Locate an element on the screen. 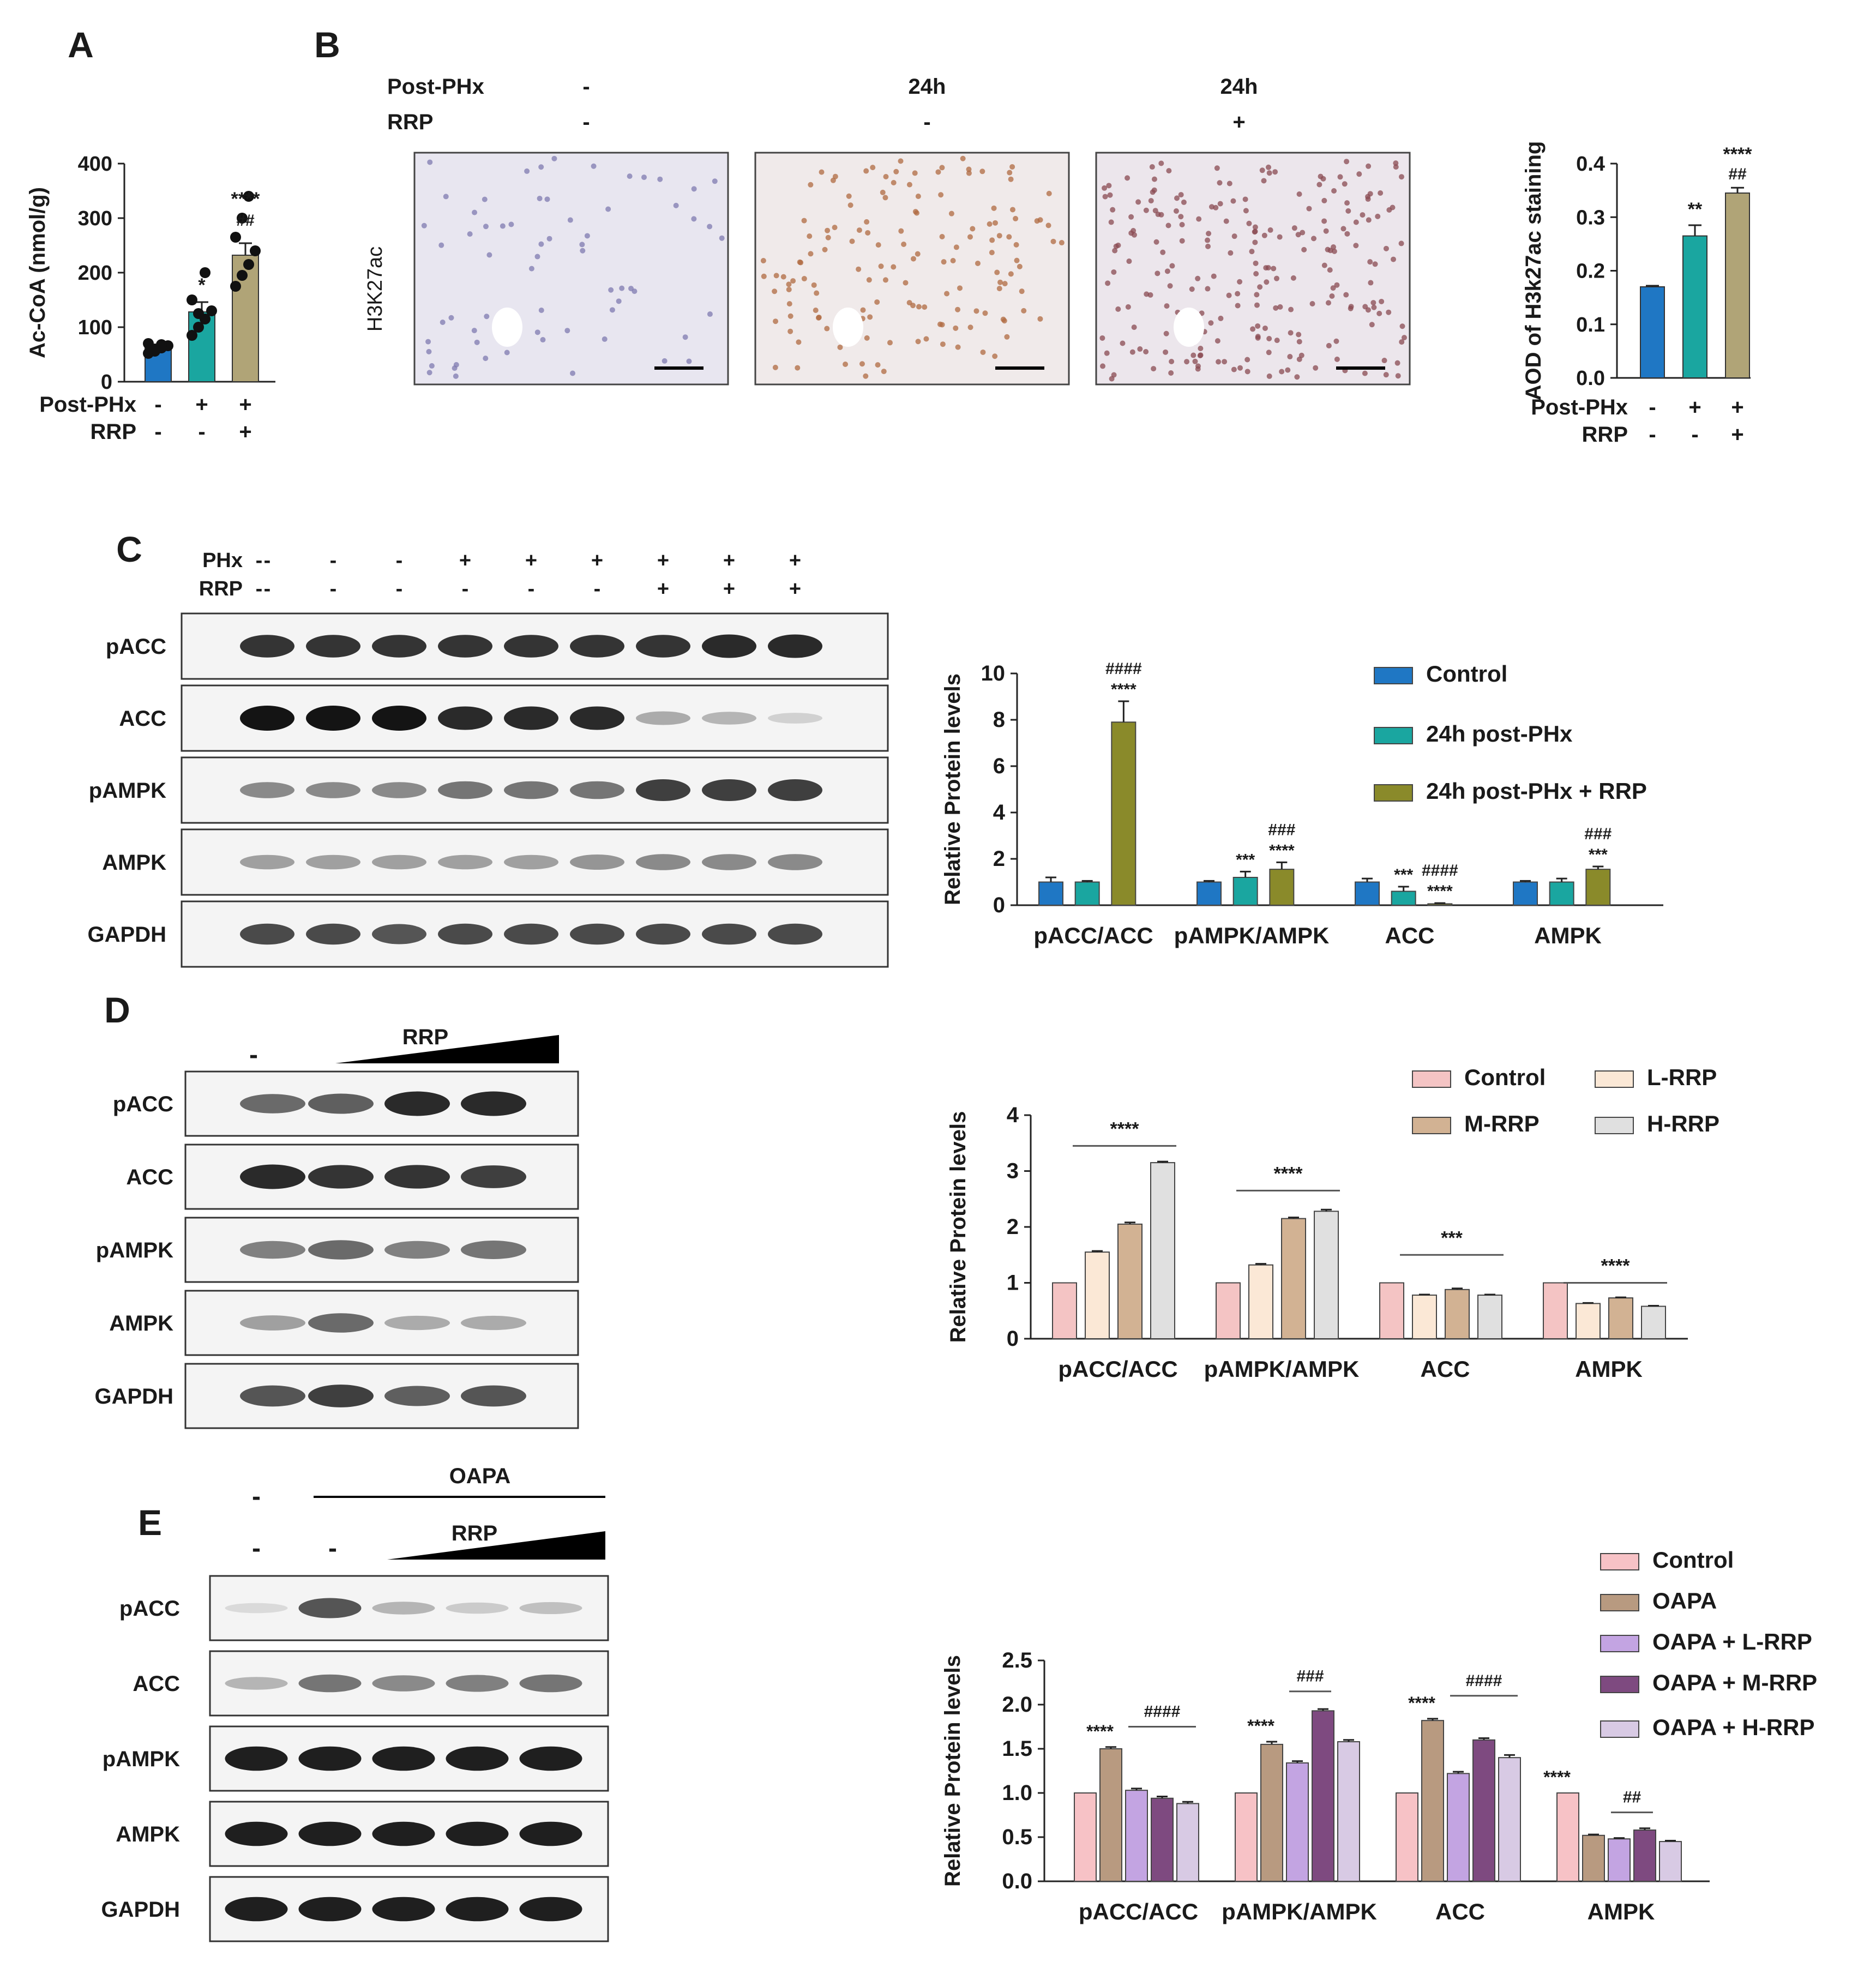  blot-label: GAPDH is located at coordinates (127, 935).